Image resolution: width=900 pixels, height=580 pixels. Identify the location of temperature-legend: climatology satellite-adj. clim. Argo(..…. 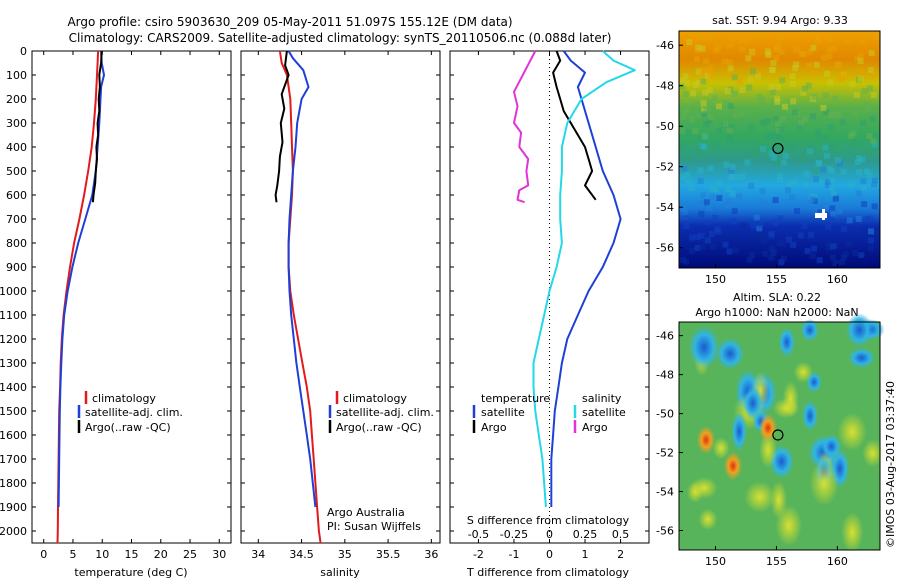
(130, 412).